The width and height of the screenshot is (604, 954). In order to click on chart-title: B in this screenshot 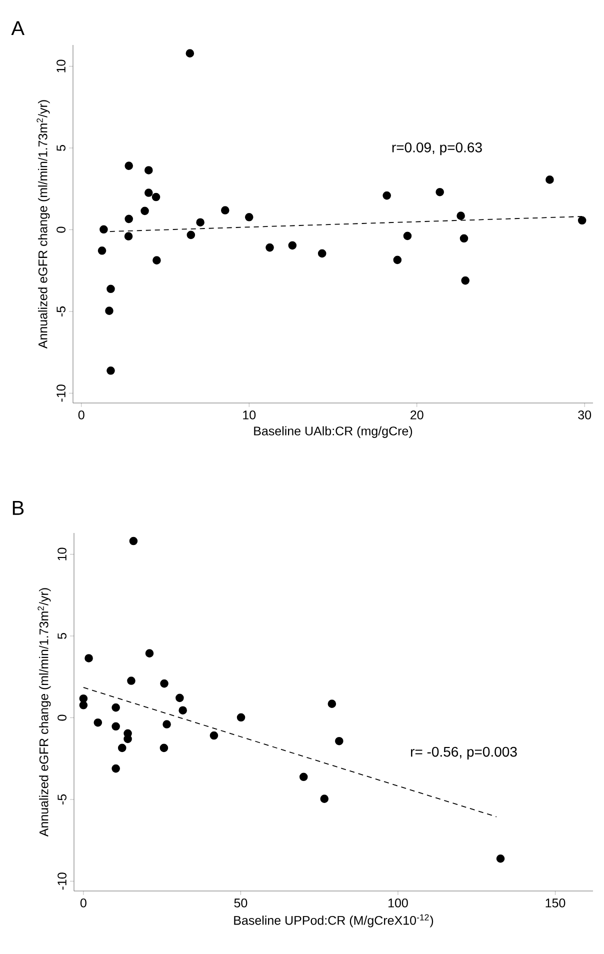, I will do `click(18, 508)`.